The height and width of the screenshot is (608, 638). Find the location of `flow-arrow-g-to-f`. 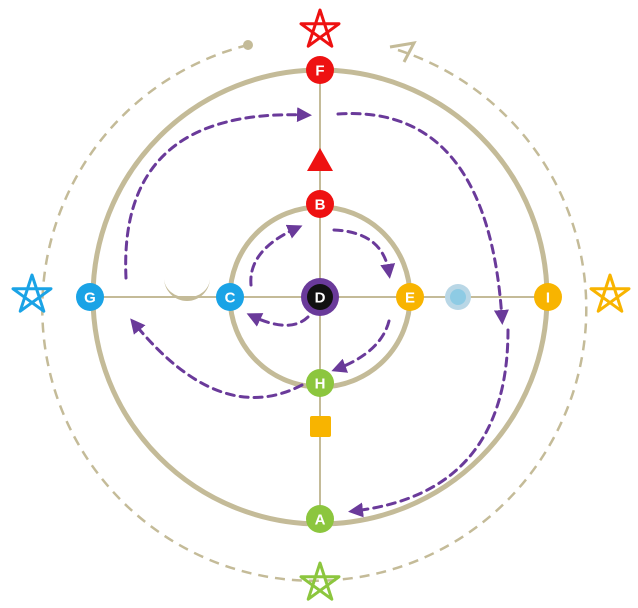

flow-arrow-g-to-f is located at coordinates (218, 193).